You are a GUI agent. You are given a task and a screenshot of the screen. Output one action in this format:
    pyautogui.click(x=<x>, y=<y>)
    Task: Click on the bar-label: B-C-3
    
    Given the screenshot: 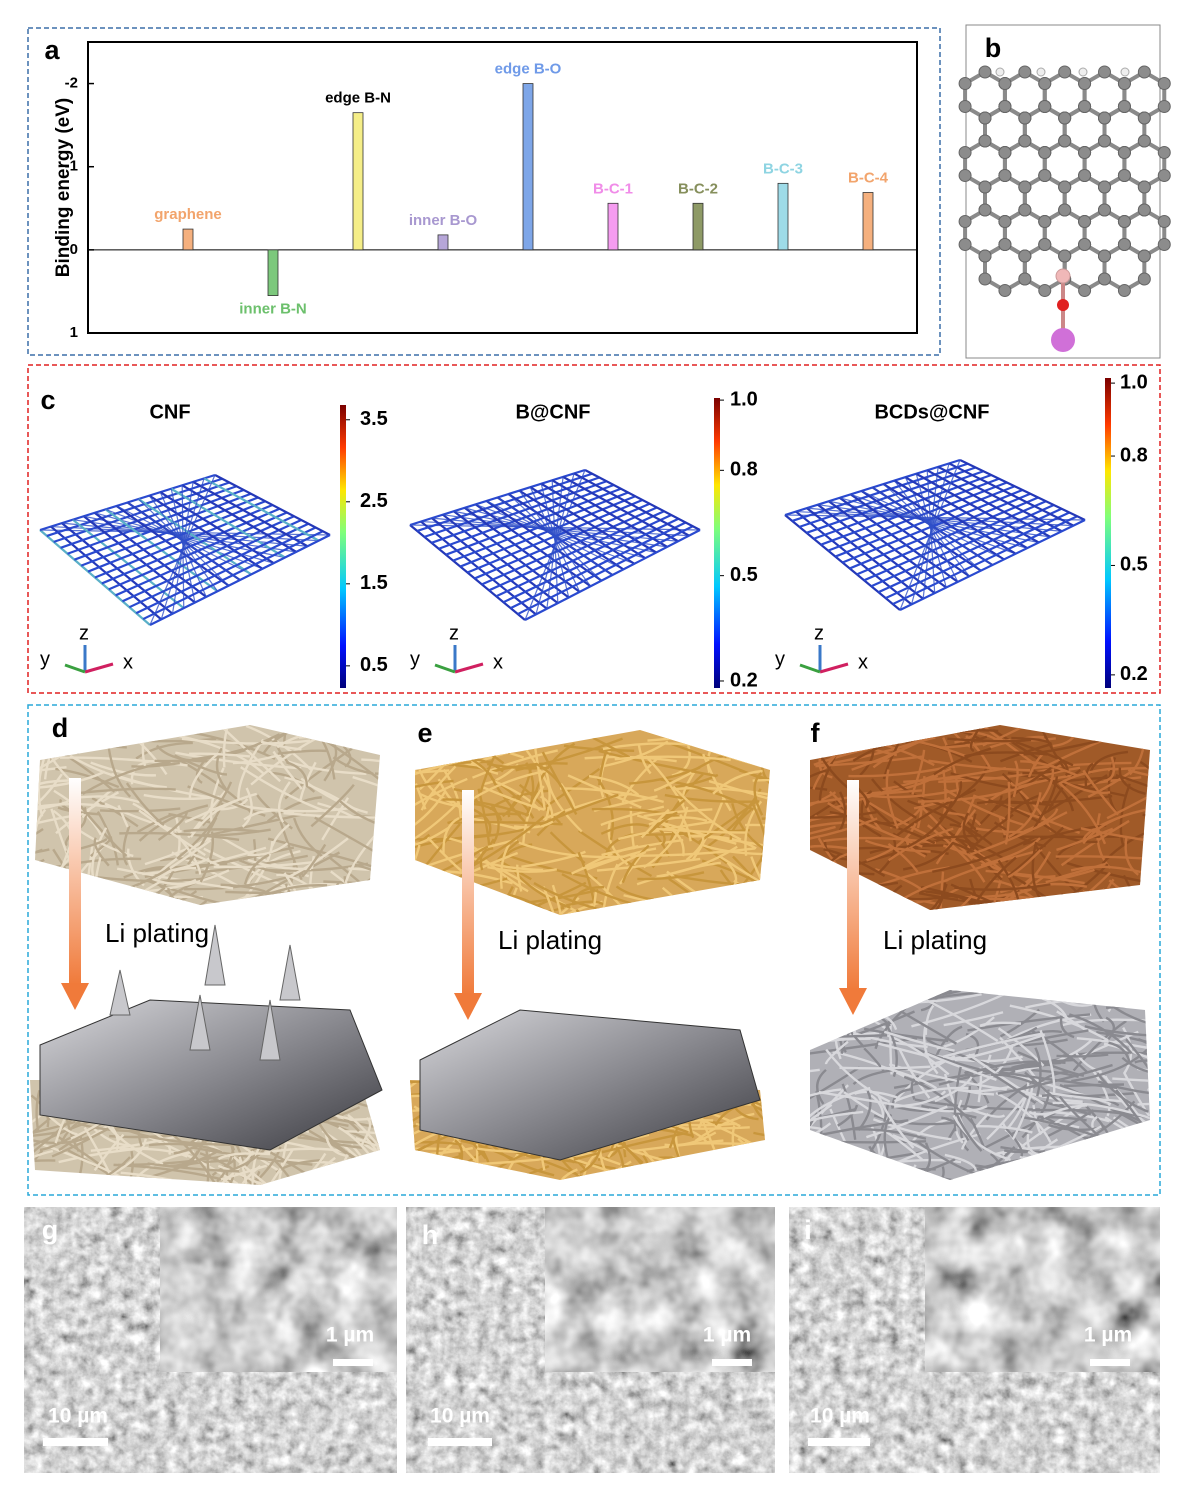 What is the action you would take?
    pyautogui.click(x=783, y=168)
    